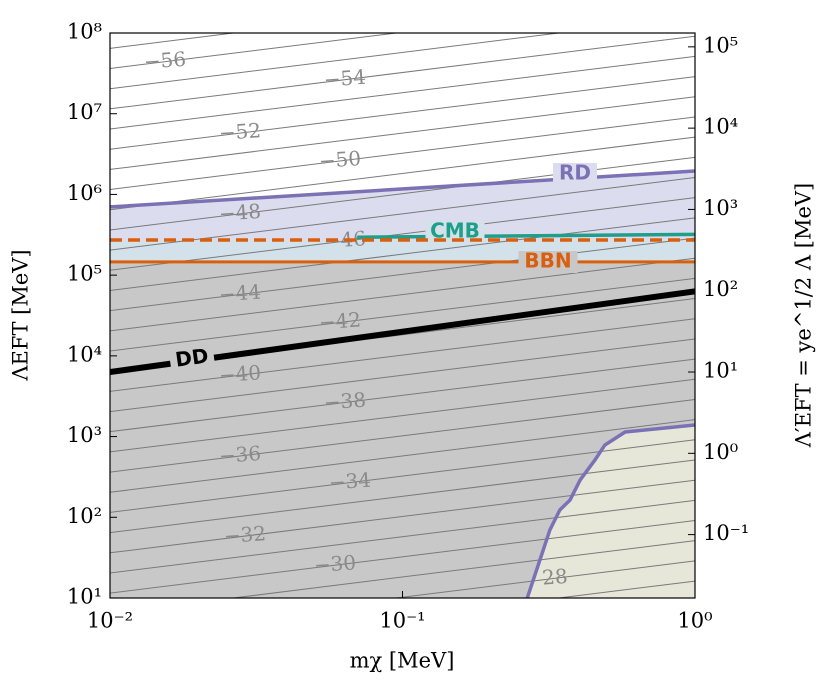 This screenshot has height=700, width=830. What do you see at coordinates (240, 373) in the screenshot?
I see `contour-label: −40` at bounding box center [240, 373].